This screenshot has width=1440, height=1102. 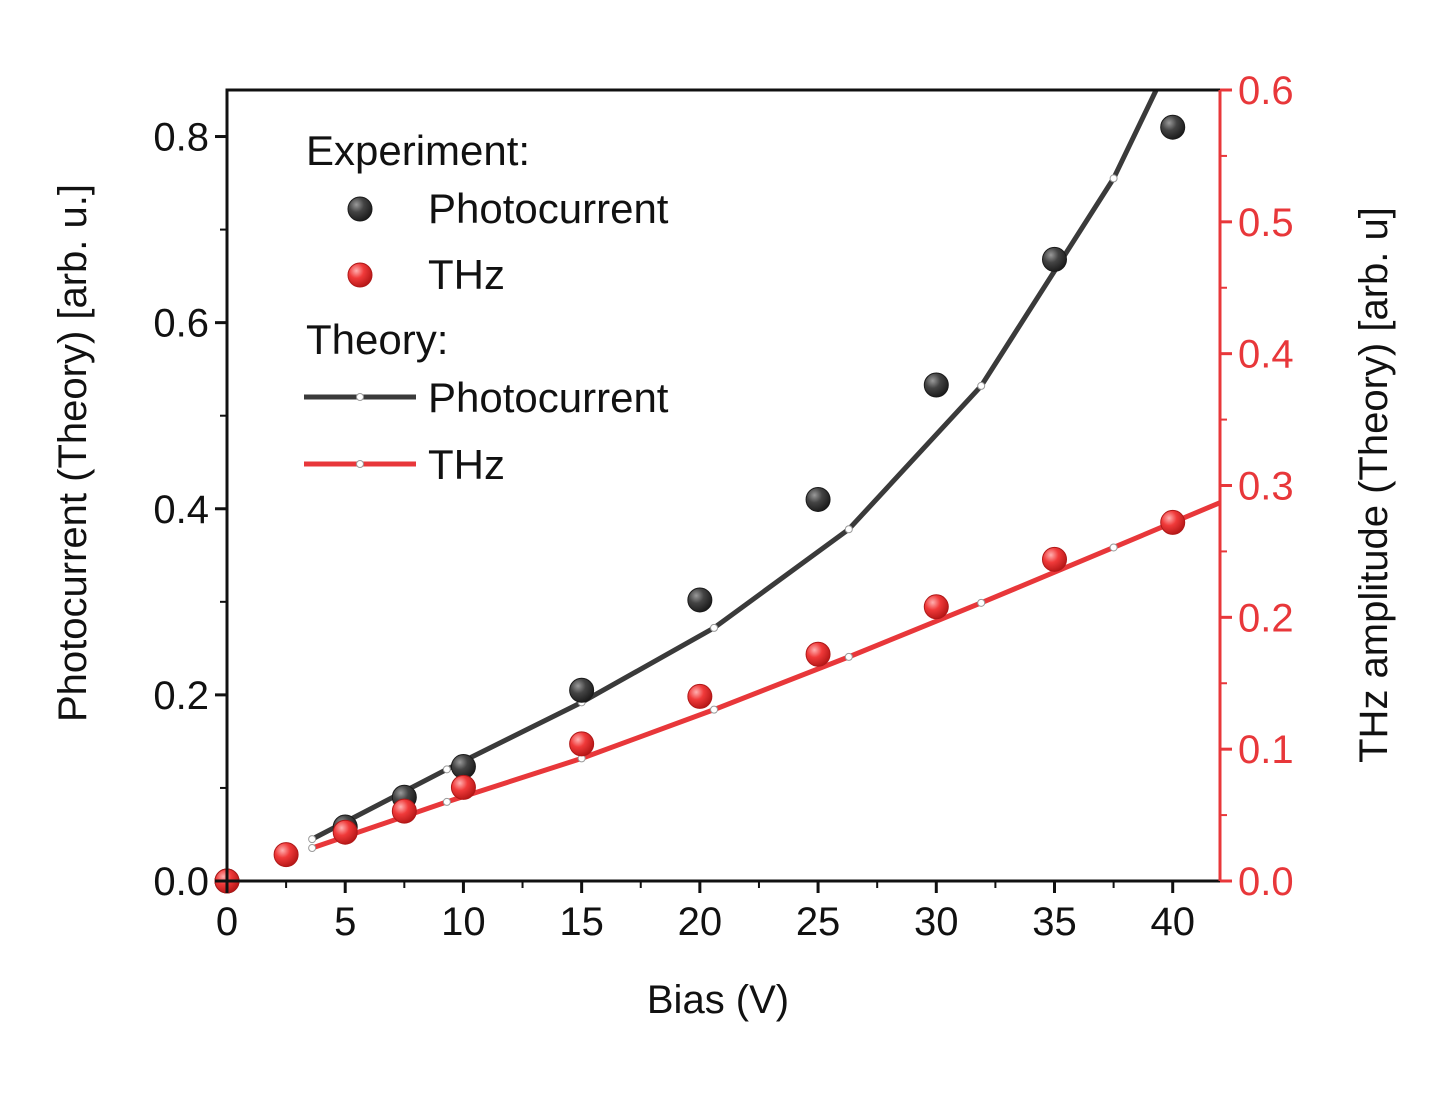 What do you see at coordinates (466, 274) in the screenshot?
I see `legend-thz-exp-label: THz` at bounding box center [466, 274].